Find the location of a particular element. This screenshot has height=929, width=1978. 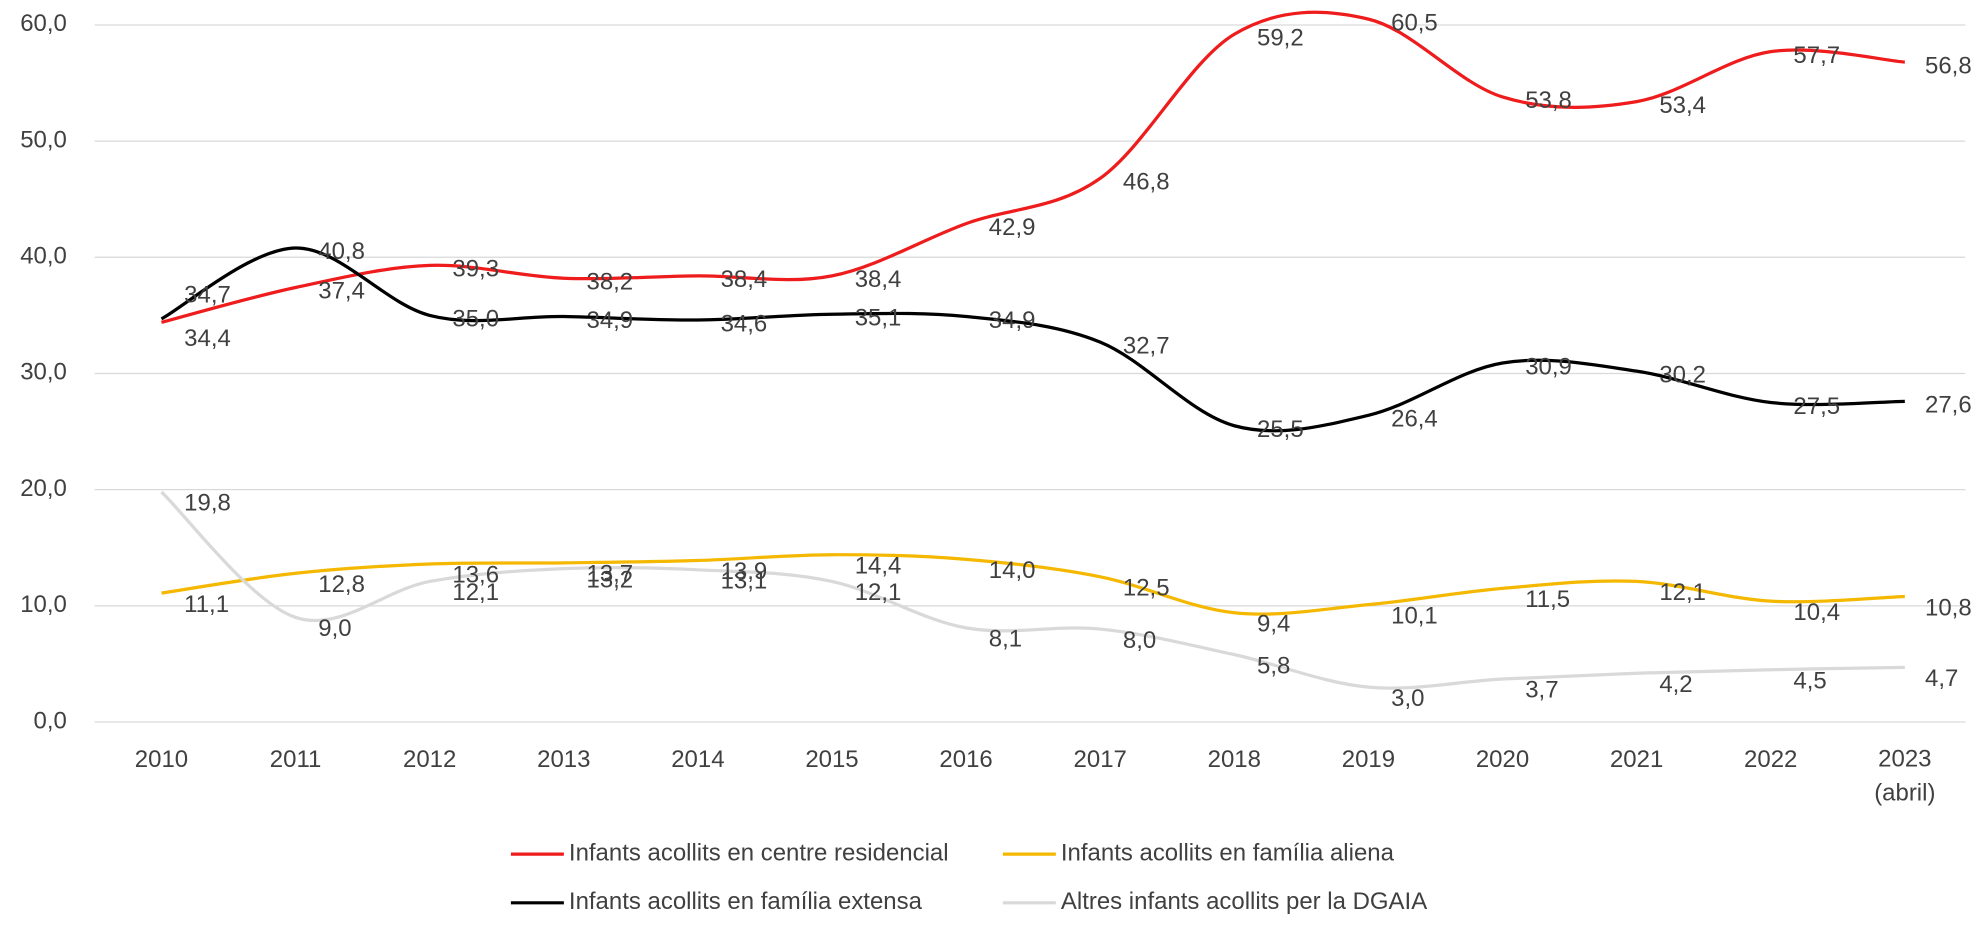

data-label: 4,5 is located at coordinates (1809, 681).